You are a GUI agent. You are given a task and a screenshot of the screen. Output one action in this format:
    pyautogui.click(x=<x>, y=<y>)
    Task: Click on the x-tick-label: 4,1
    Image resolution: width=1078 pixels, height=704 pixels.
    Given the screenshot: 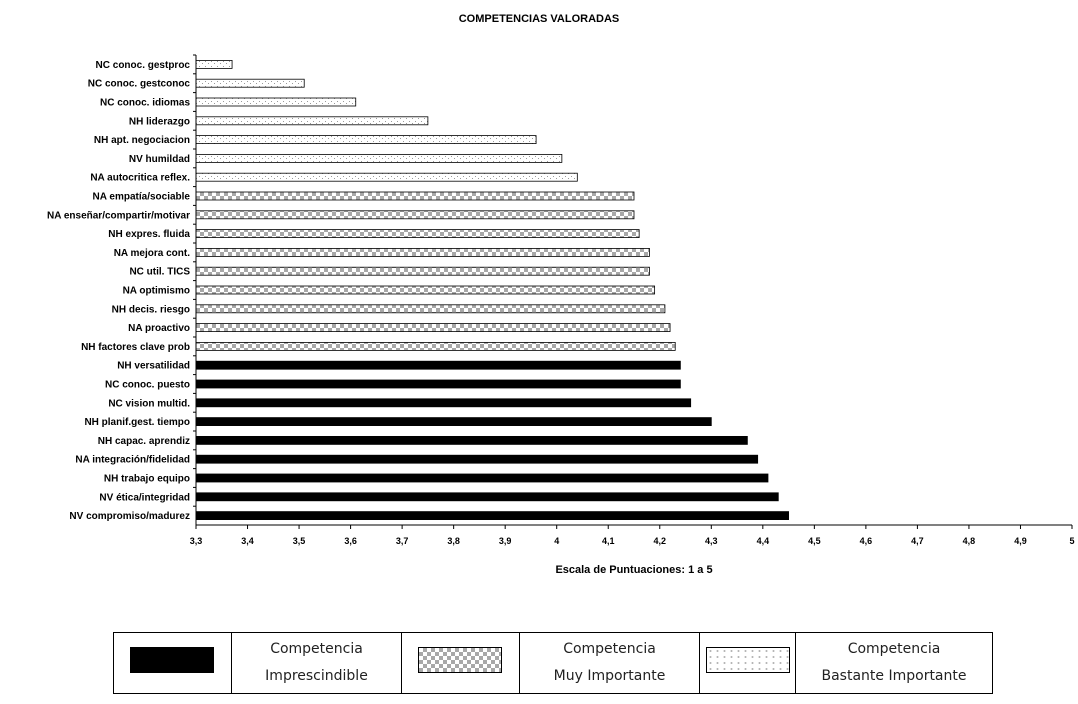 What is the action you would take?
    pyautogui.click(x=608, y=541)
    